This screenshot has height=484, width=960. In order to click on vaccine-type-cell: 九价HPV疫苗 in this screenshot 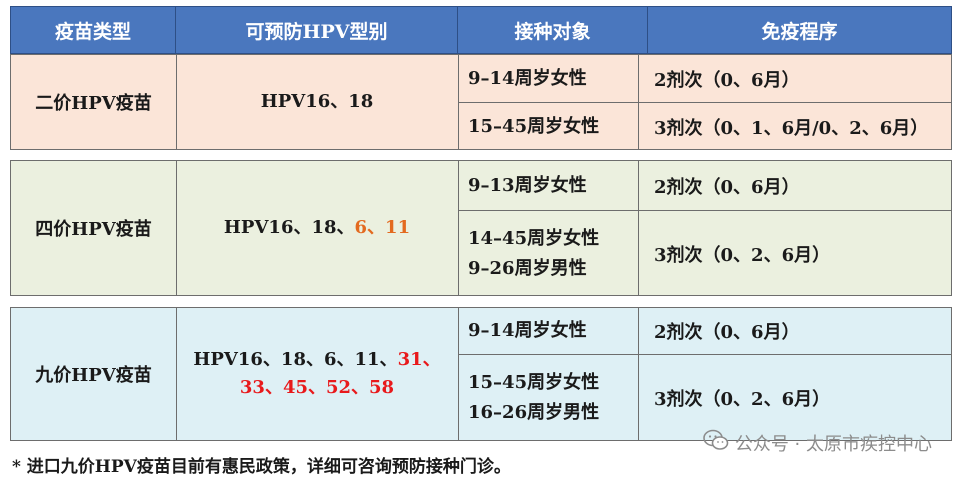, I will do `click(93, 375)`.